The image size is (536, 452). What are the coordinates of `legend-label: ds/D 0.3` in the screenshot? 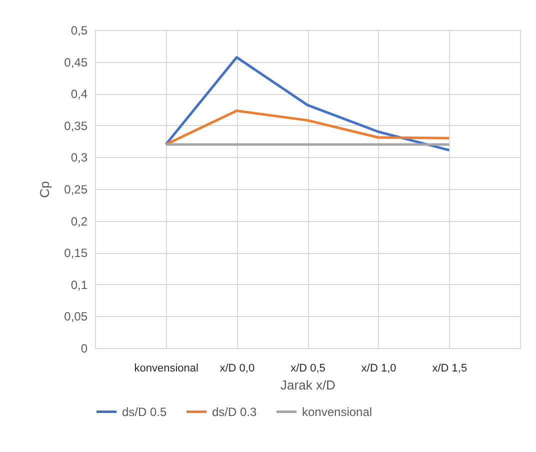 It's located at (235, 411).